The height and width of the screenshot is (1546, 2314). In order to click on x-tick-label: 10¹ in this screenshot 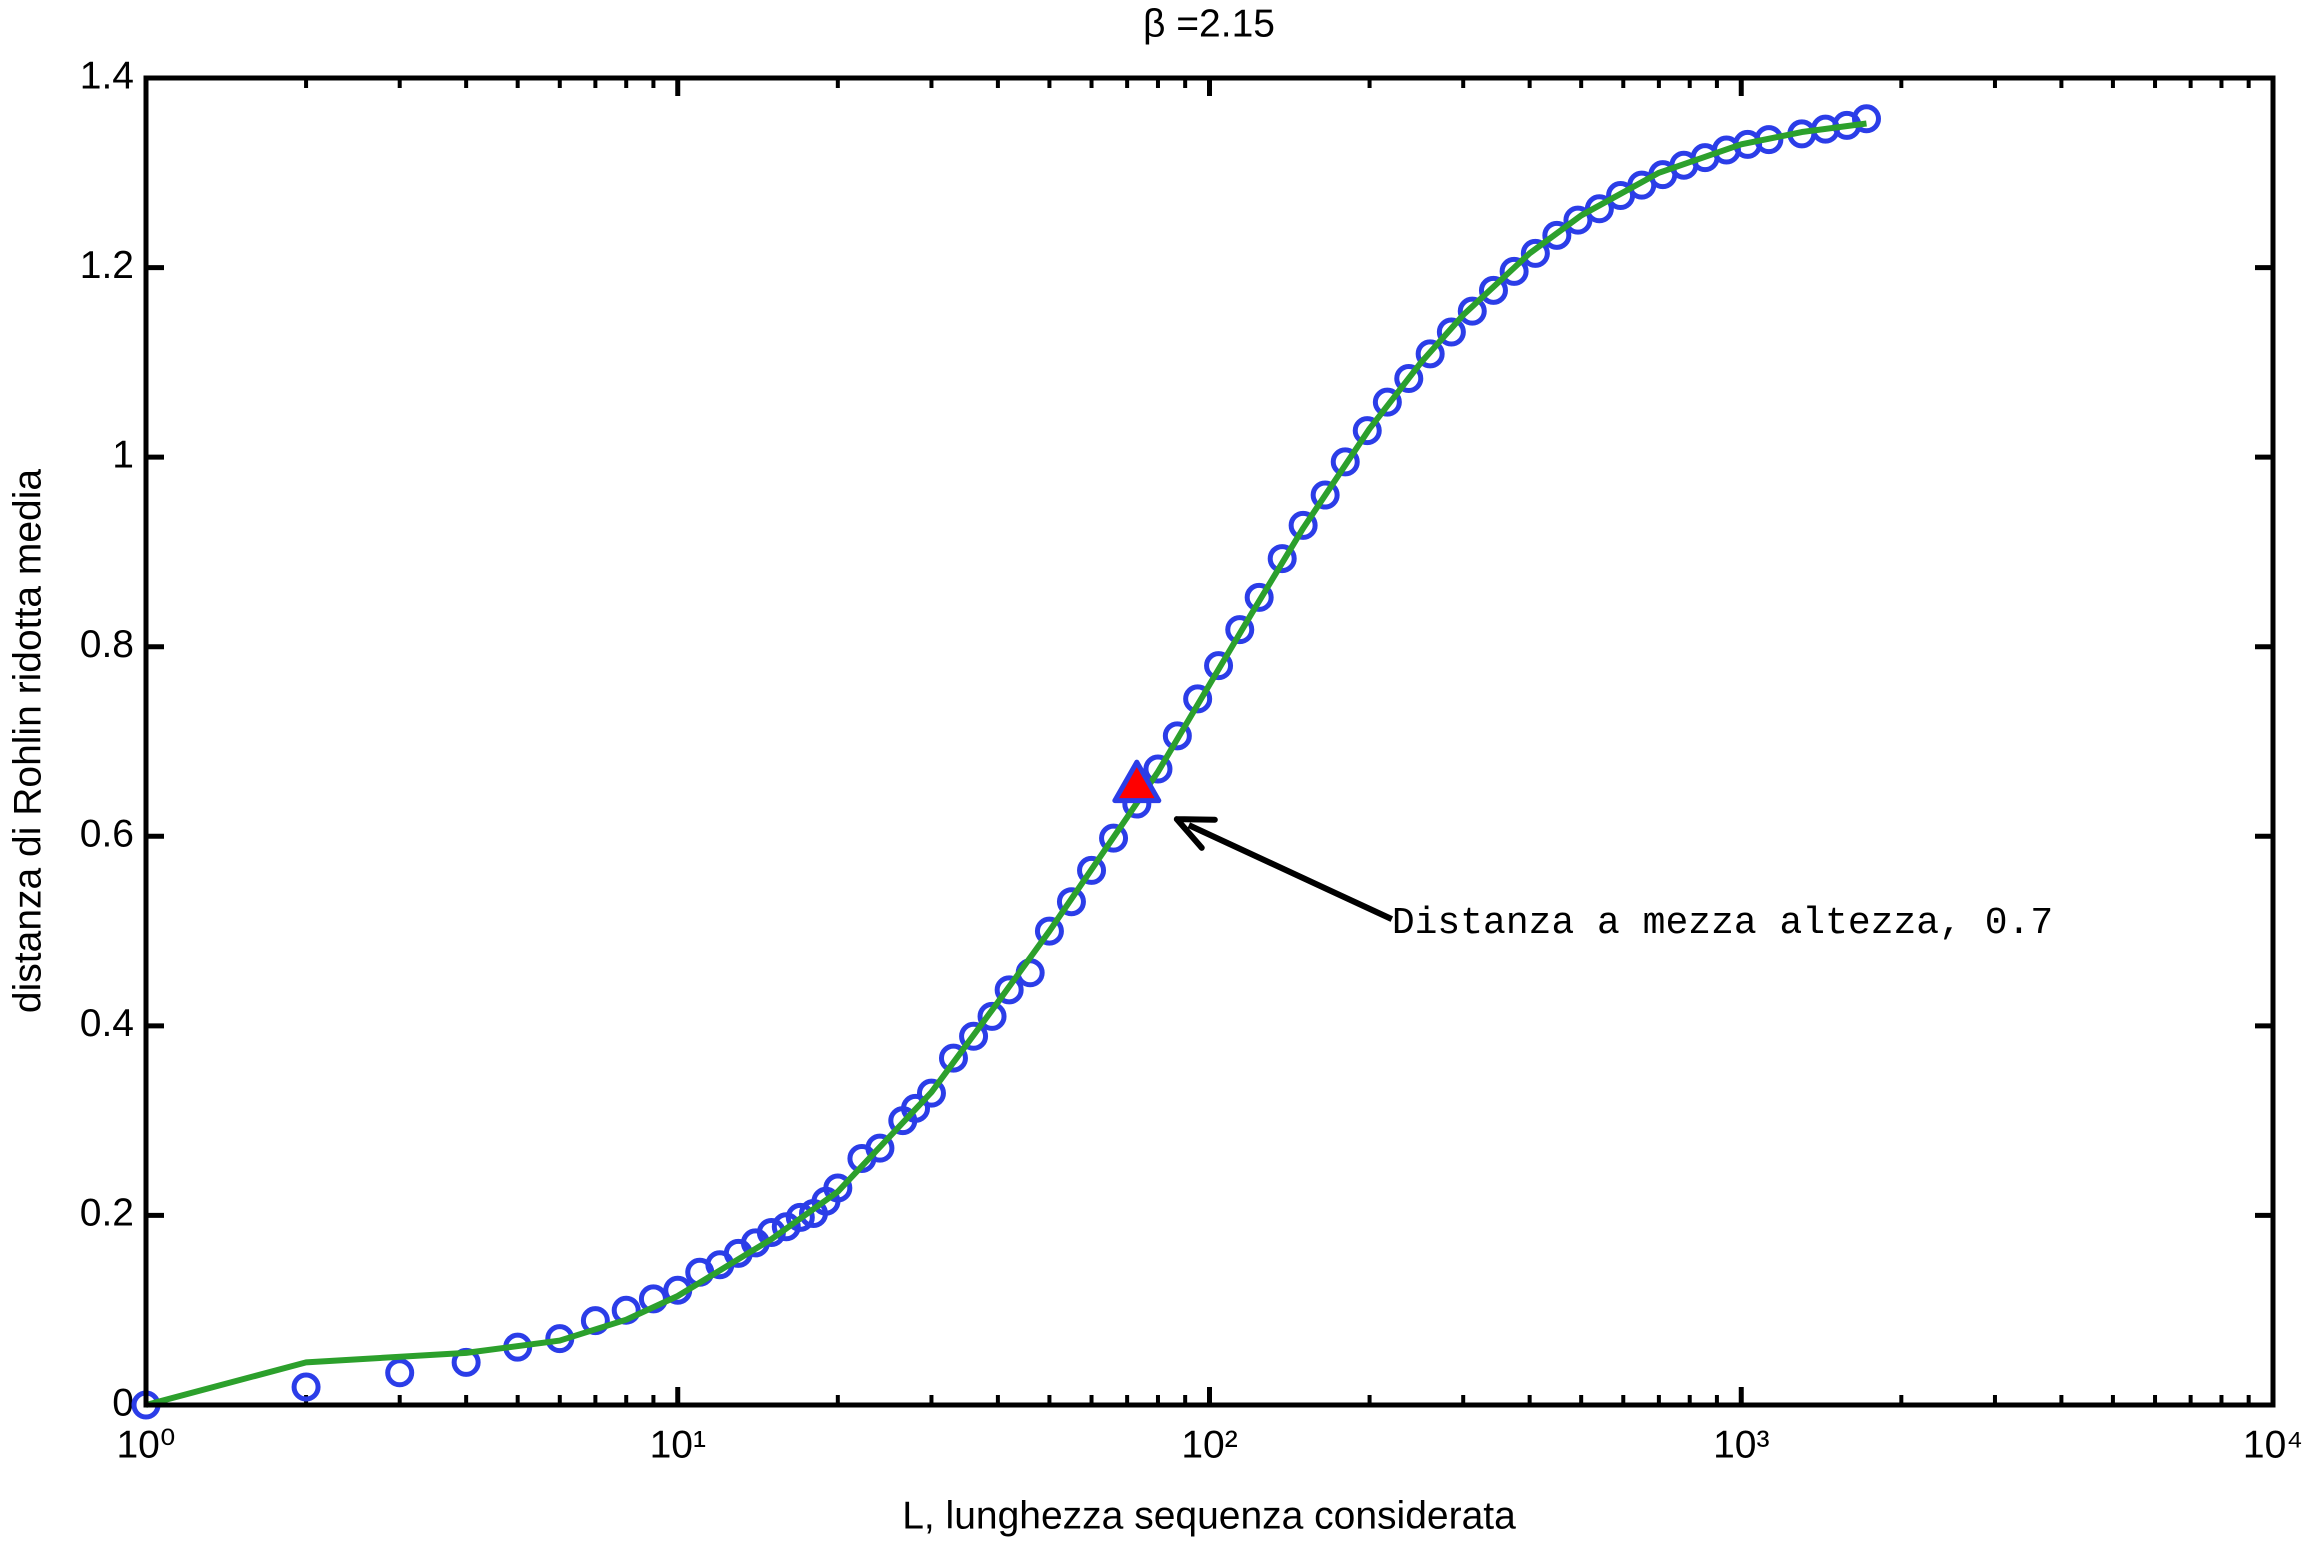, I will do `click(678, 1444)`.